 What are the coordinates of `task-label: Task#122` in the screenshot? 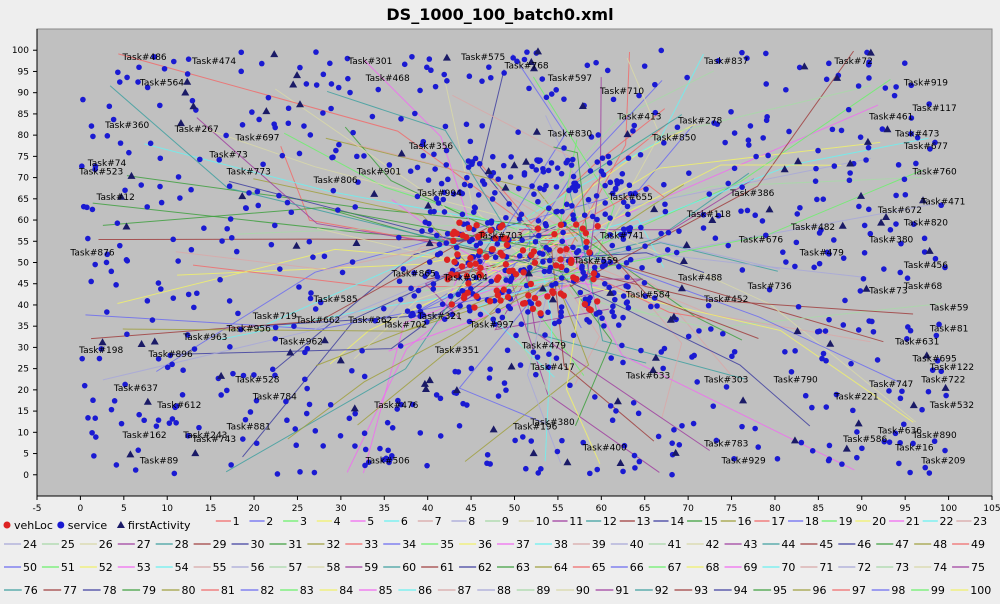 It's located at (951, 368).